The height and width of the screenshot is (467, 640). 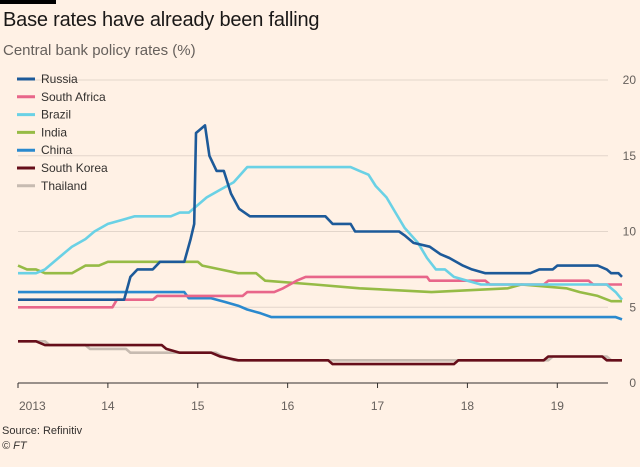 What do you see at coordinates (74, 168) in the screenshot?
I see `legend-label-south-korea: South Korea` at bounding box center [74, 168].